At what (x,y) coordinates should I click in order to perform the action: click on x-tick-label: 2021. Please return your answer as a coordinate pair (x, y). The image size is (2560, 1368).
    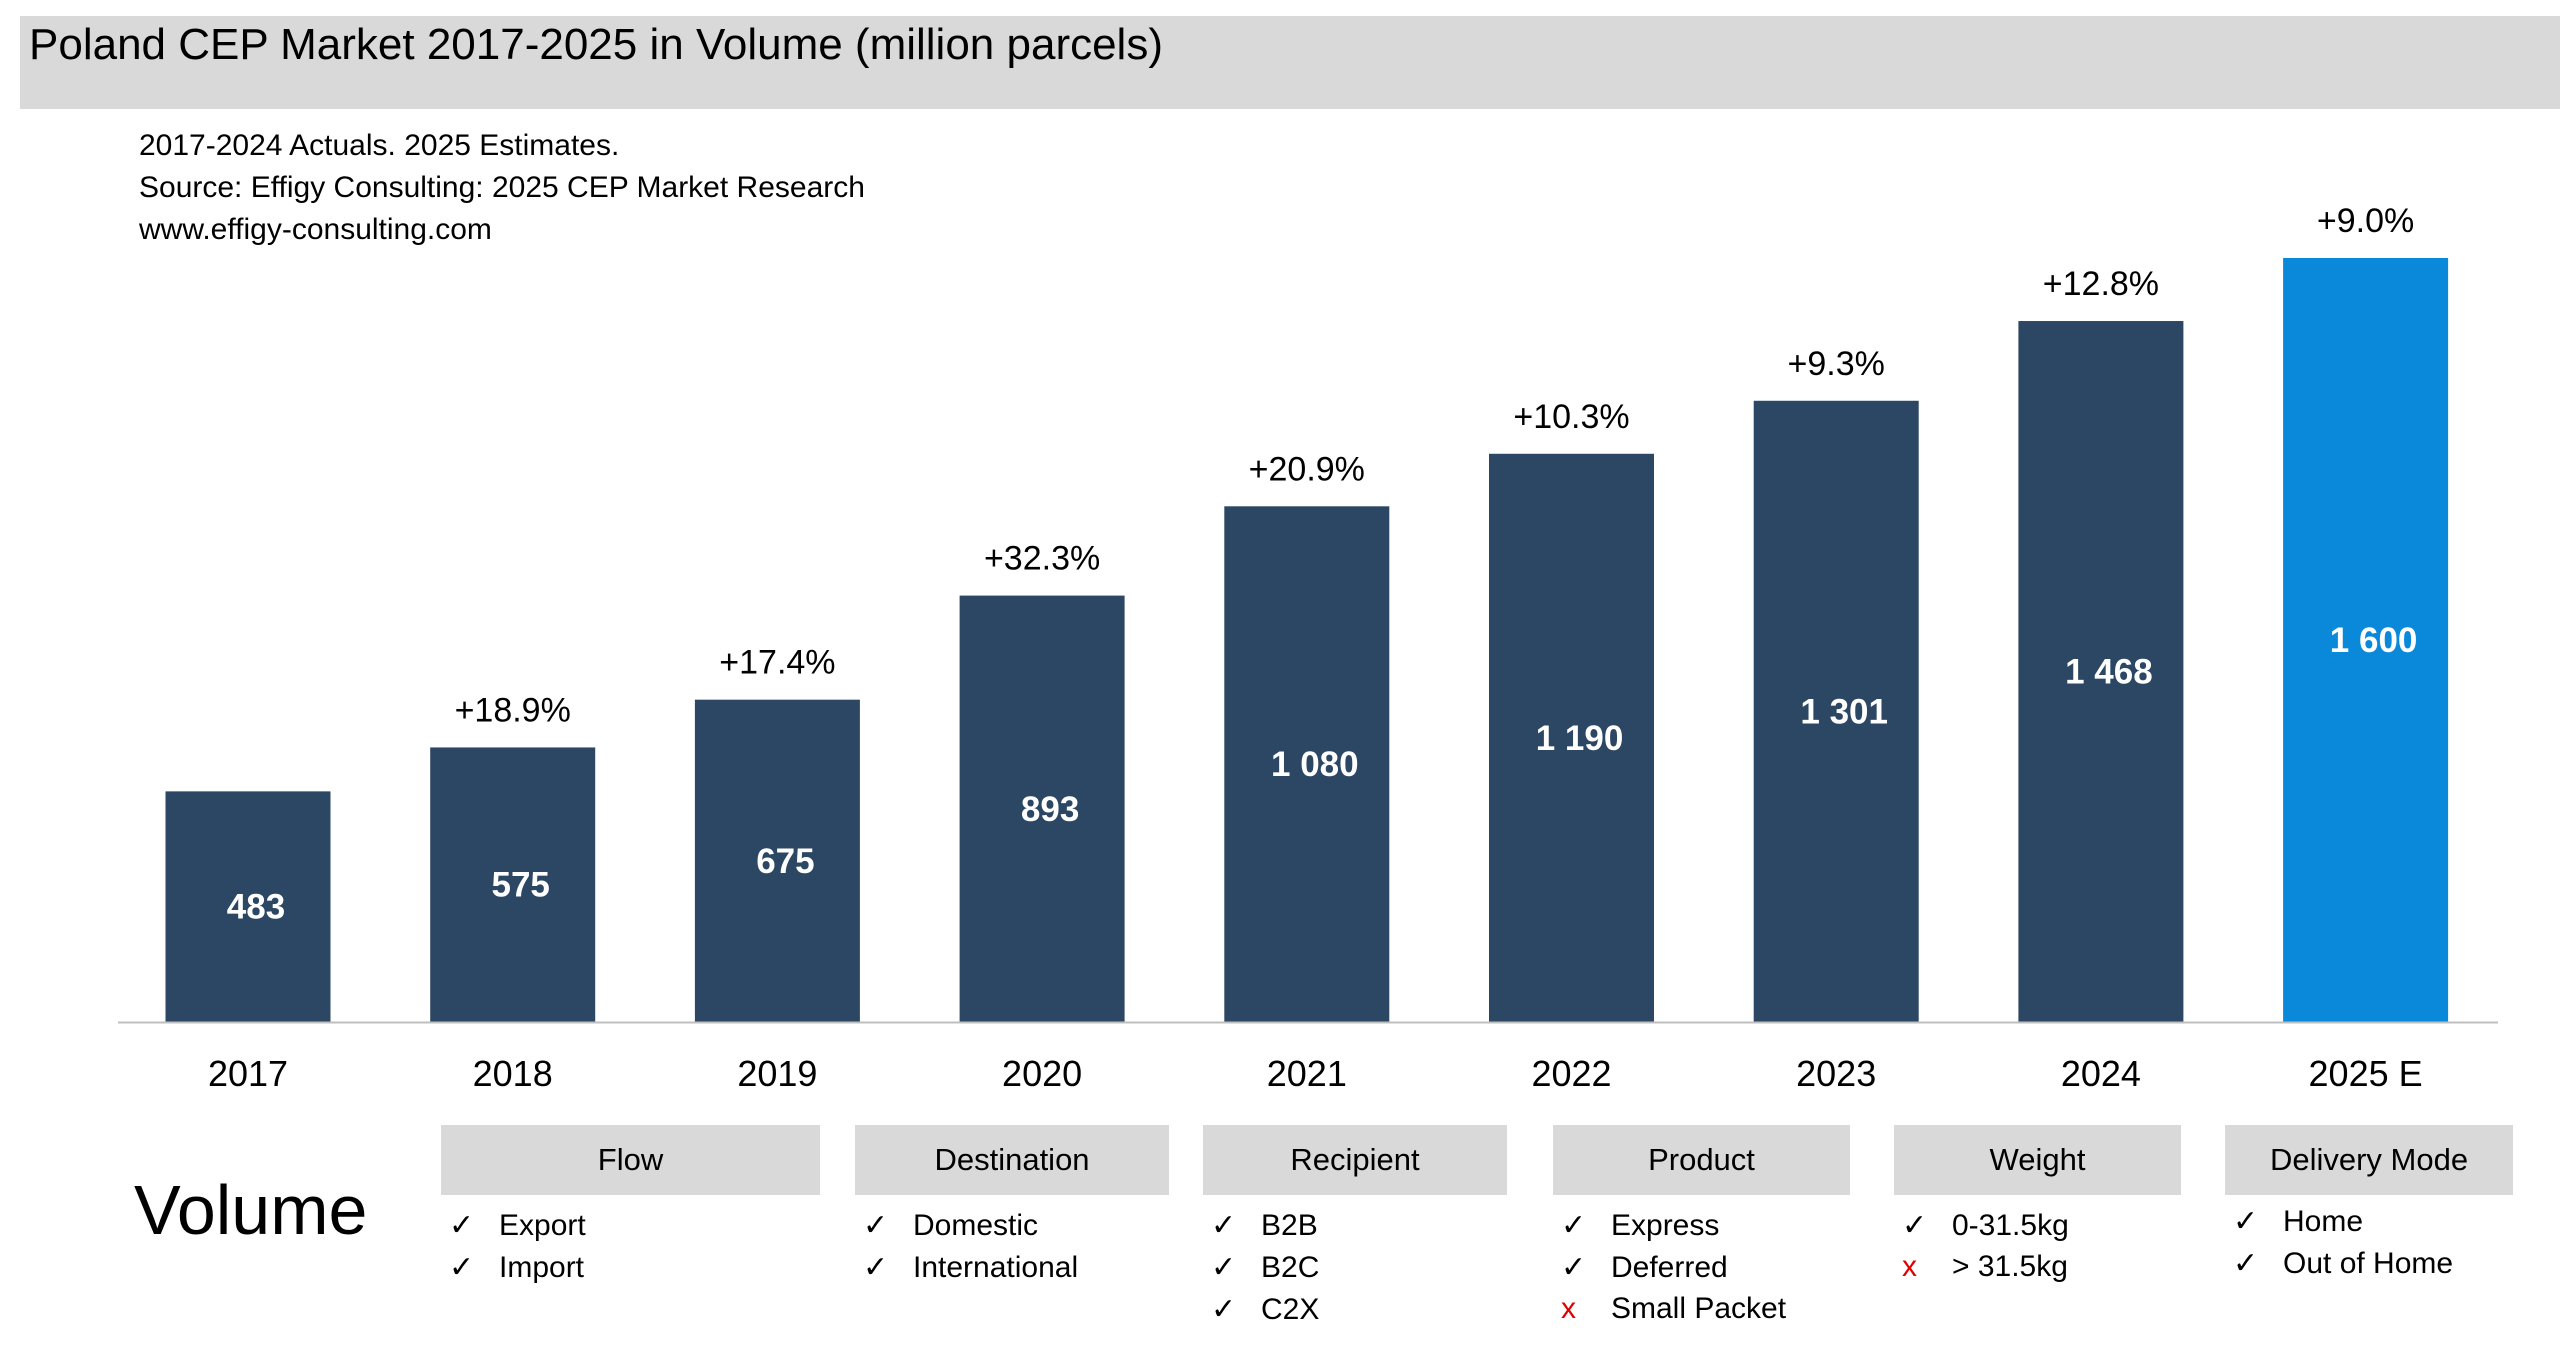
    Looking at the image, I should click on (1307, 1073).